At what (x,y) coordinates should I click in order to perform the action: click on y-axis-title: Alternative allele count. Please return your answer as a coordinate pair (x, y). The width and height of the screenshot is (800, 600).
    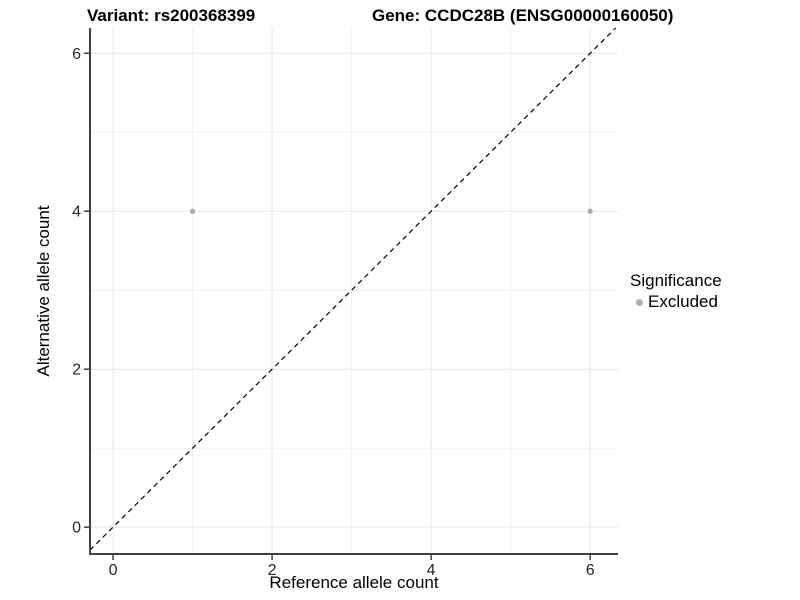
    Looking at the image, I should click on (43, 291).